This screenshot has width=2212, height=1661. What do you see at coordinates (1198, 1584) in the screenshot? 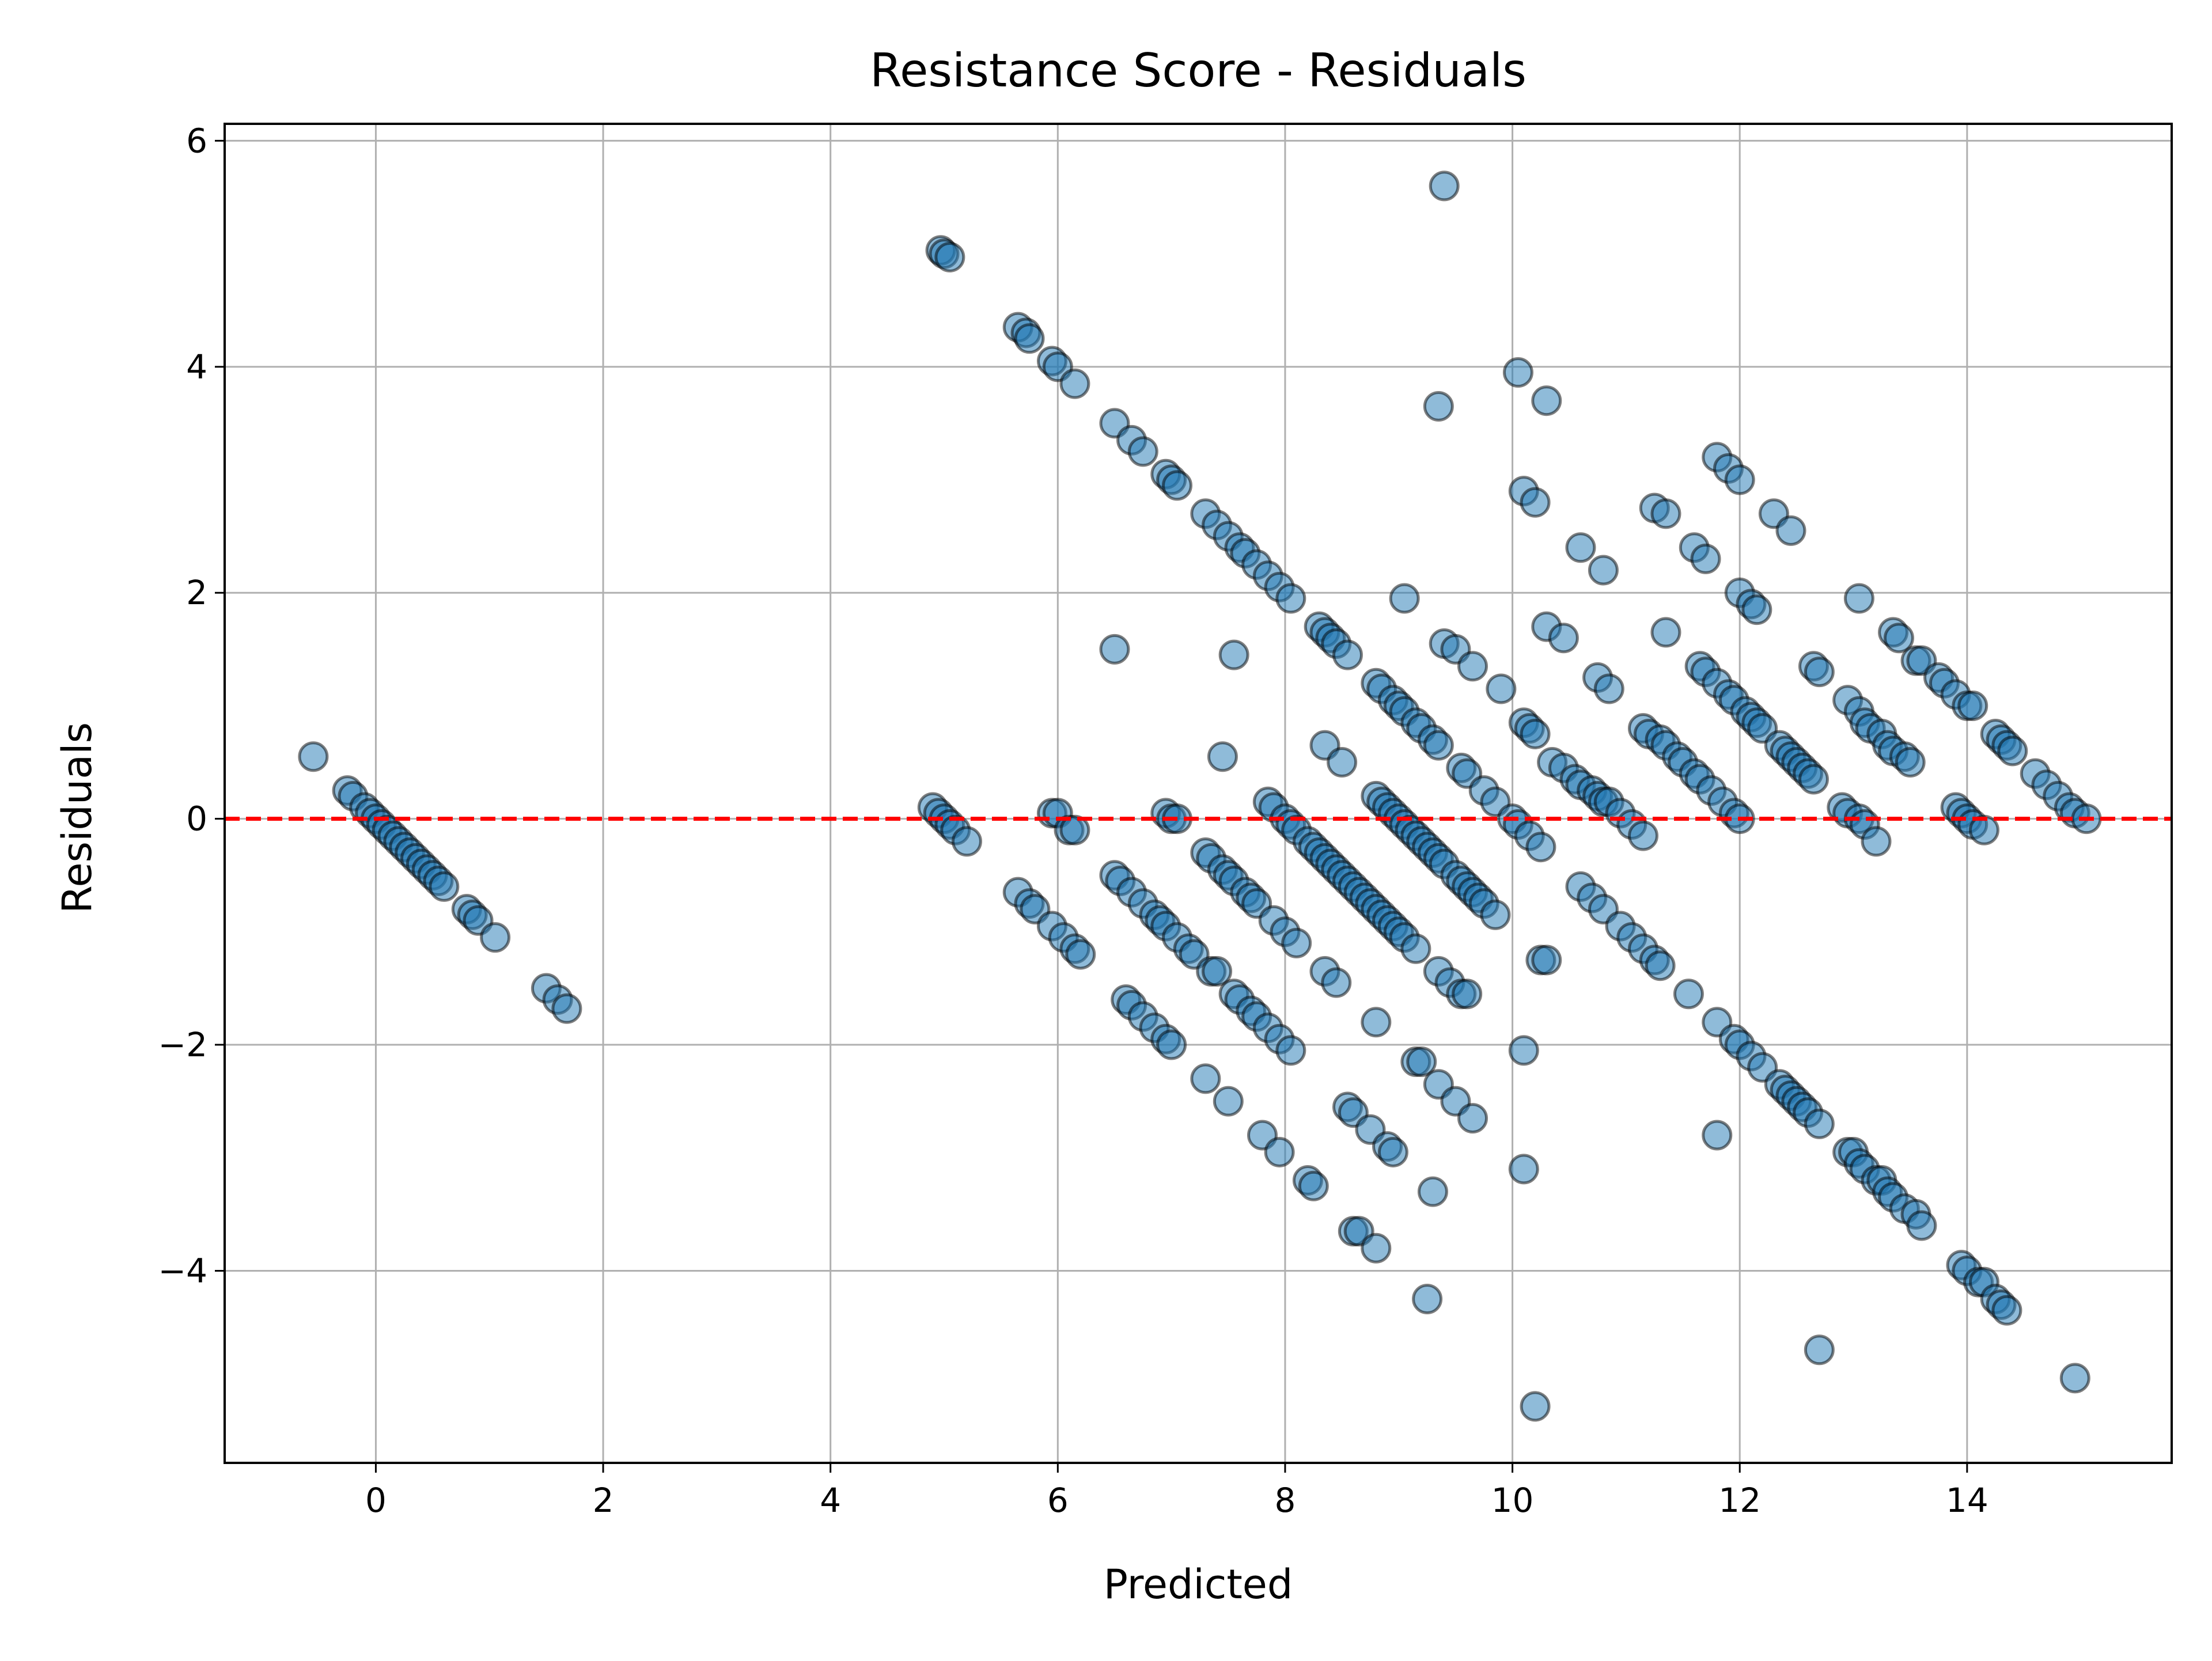
I see `x-axis-label: Predicted` at bounding box center [1198, 1584].